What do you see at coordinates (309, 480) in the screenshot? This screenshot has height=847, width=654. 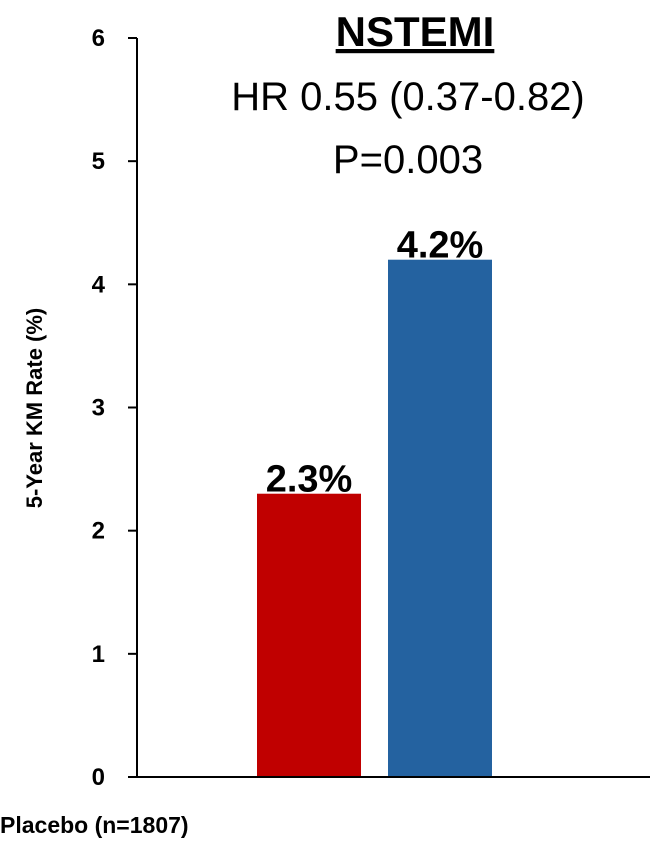 I see `bar-1-value-label: 2.3%` at bounding box center [309, 480].